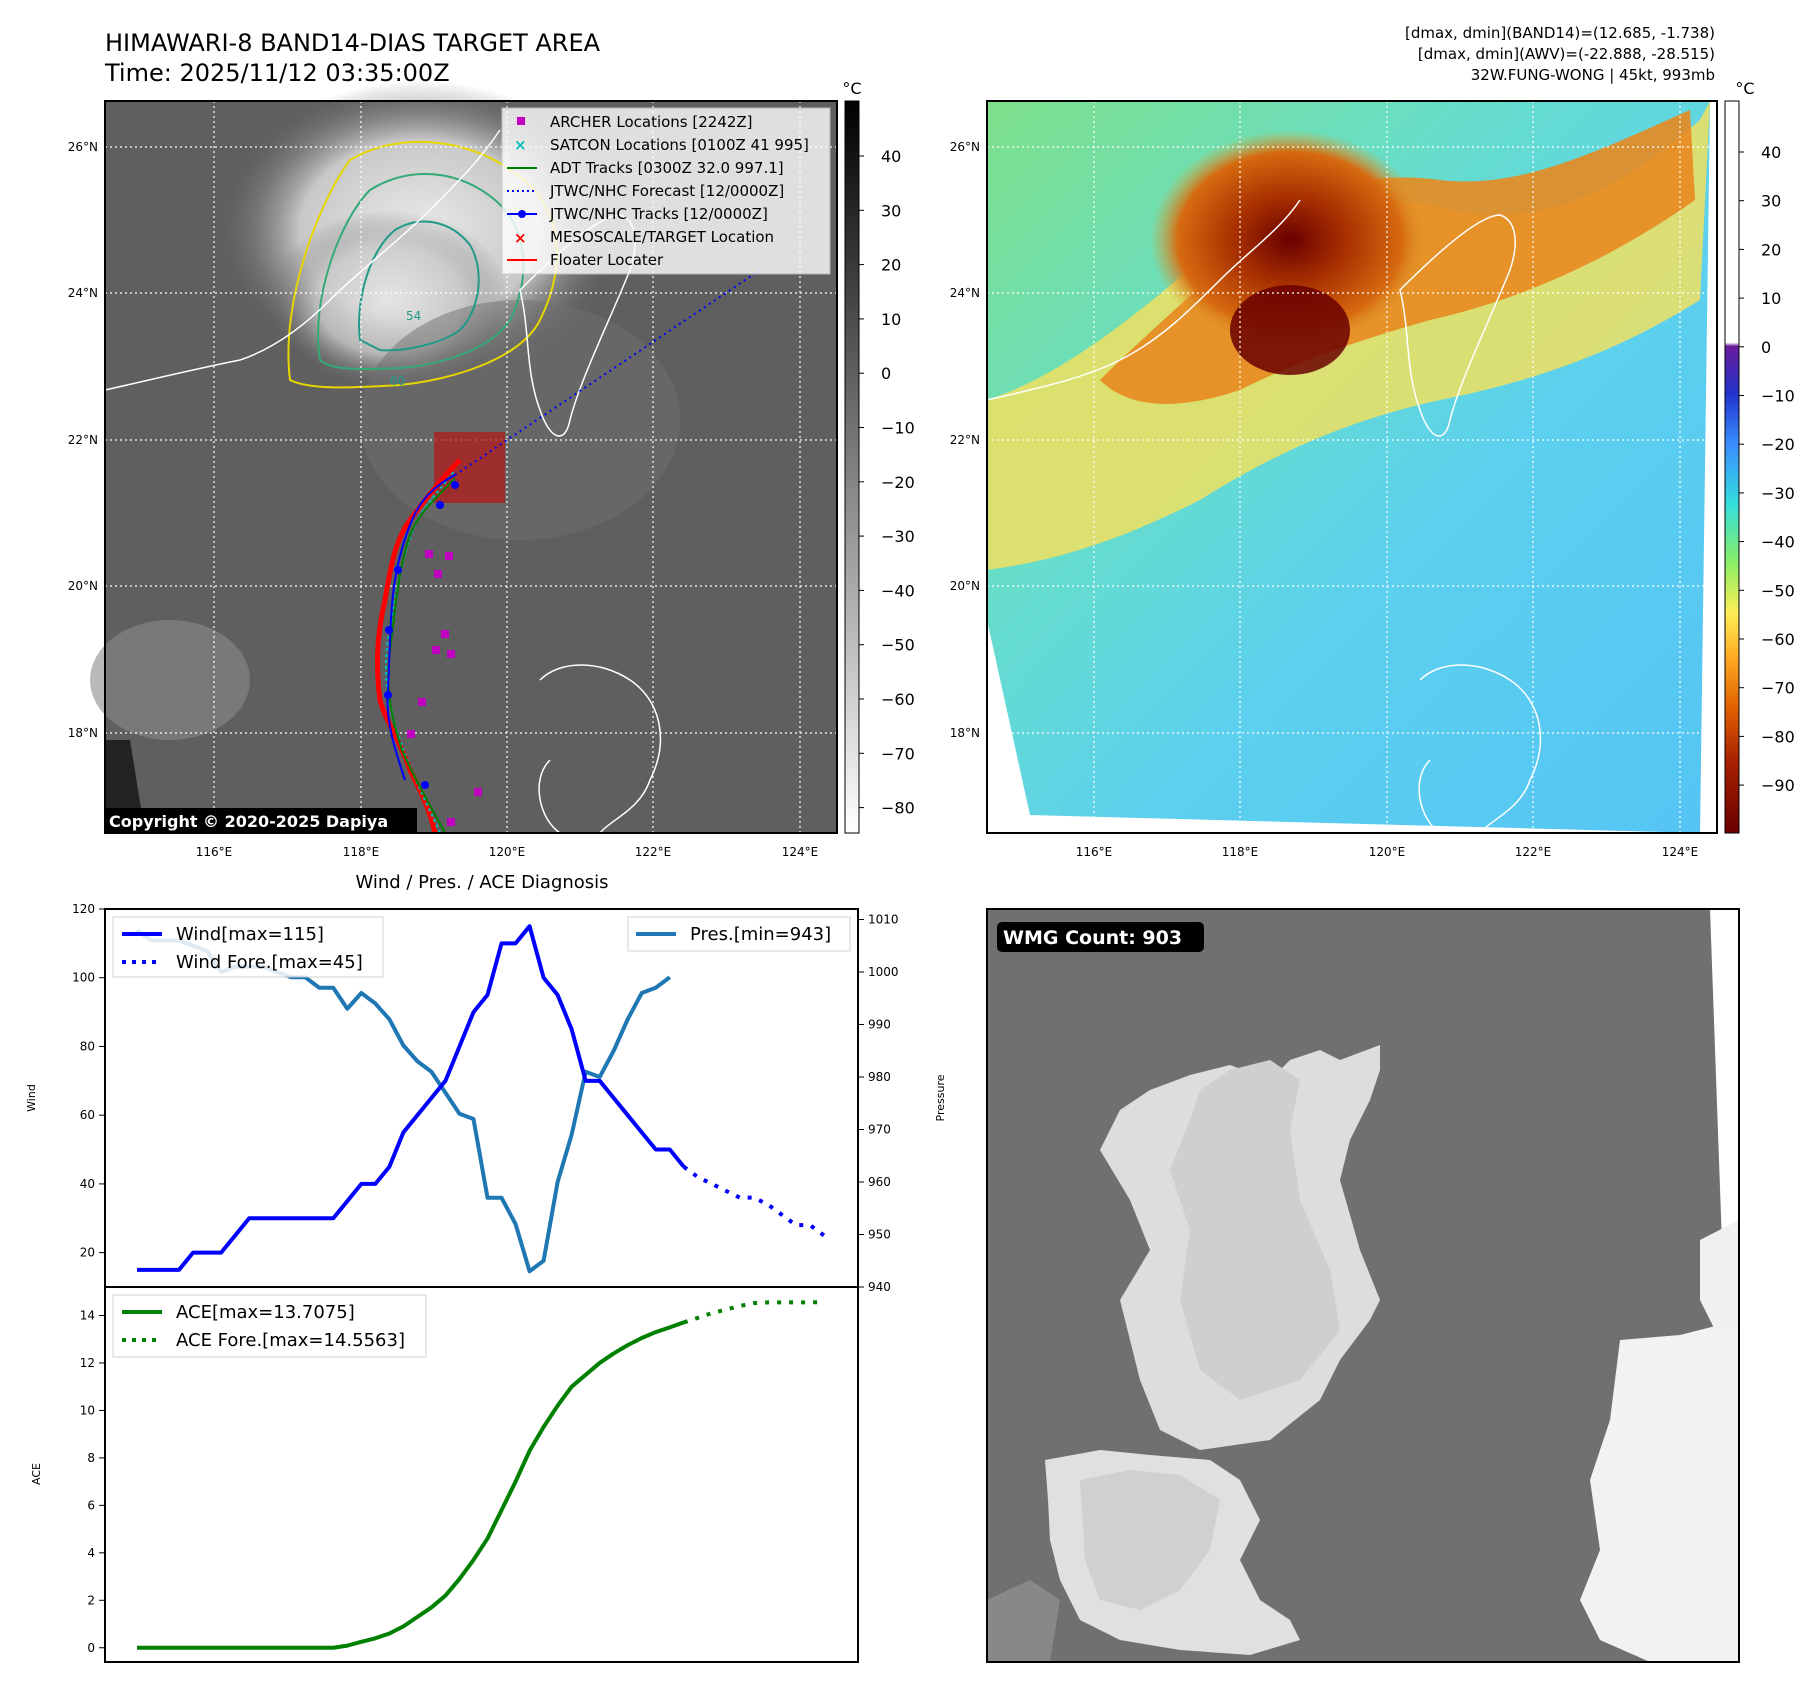 This screenshot has height=1690, width=1797. Describe the element at coordinates (83, 909) in the screenshot. I see `wind-ytick-label: 120` at that location.